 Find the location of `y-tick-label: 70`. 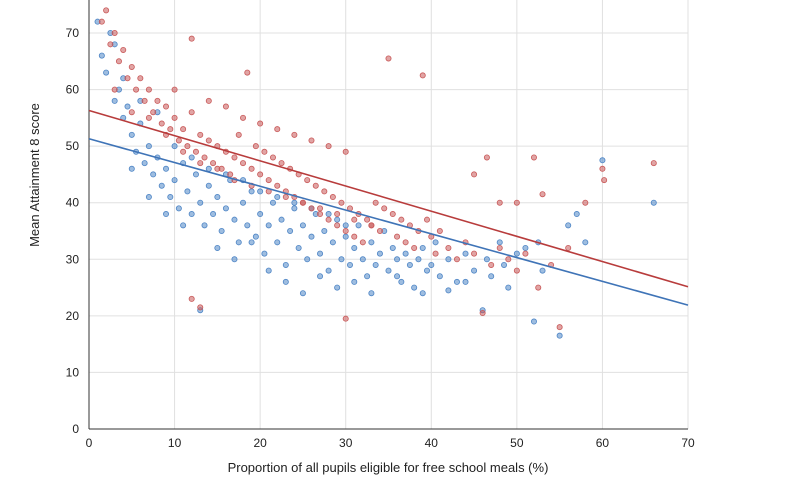

y-tick-label: 70 is located at coordinates (73, 33).